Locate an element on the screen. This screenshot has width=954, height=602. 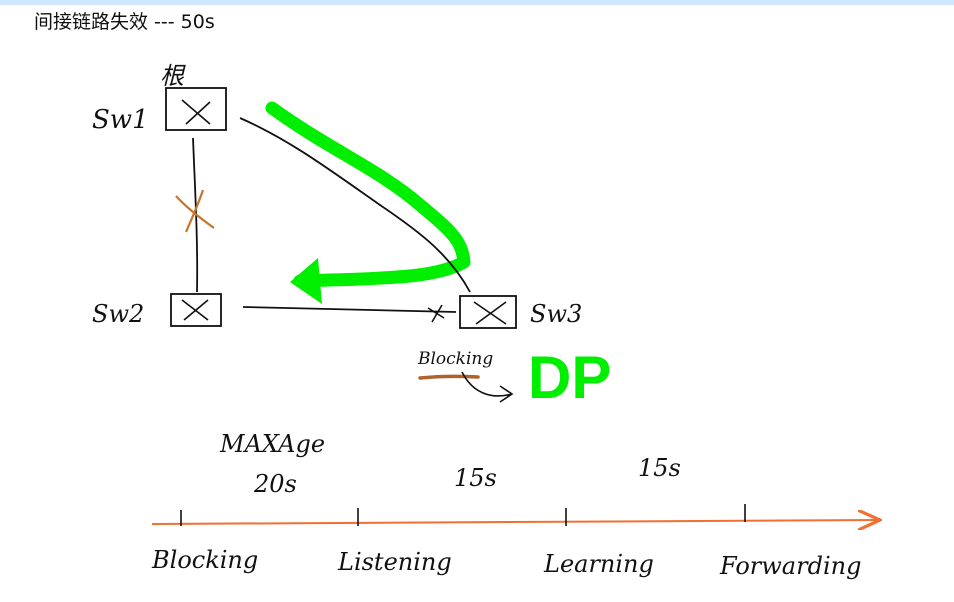
blocking-port-label: Blocking is located at coordinates (455, 359).